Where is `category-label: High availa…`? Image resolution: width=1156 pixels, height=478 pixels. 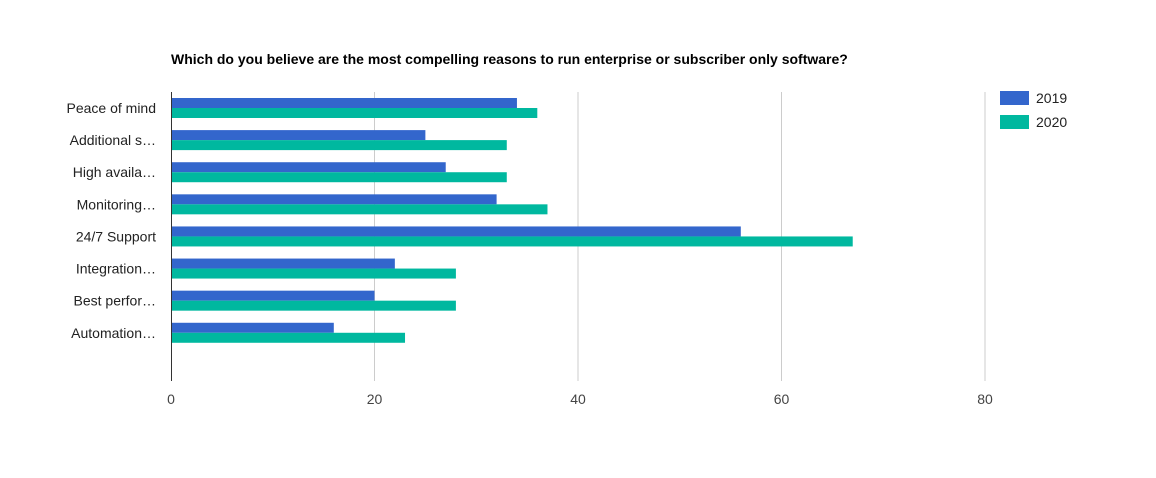 category-label: High availa… is located at coordinates (114, 172).